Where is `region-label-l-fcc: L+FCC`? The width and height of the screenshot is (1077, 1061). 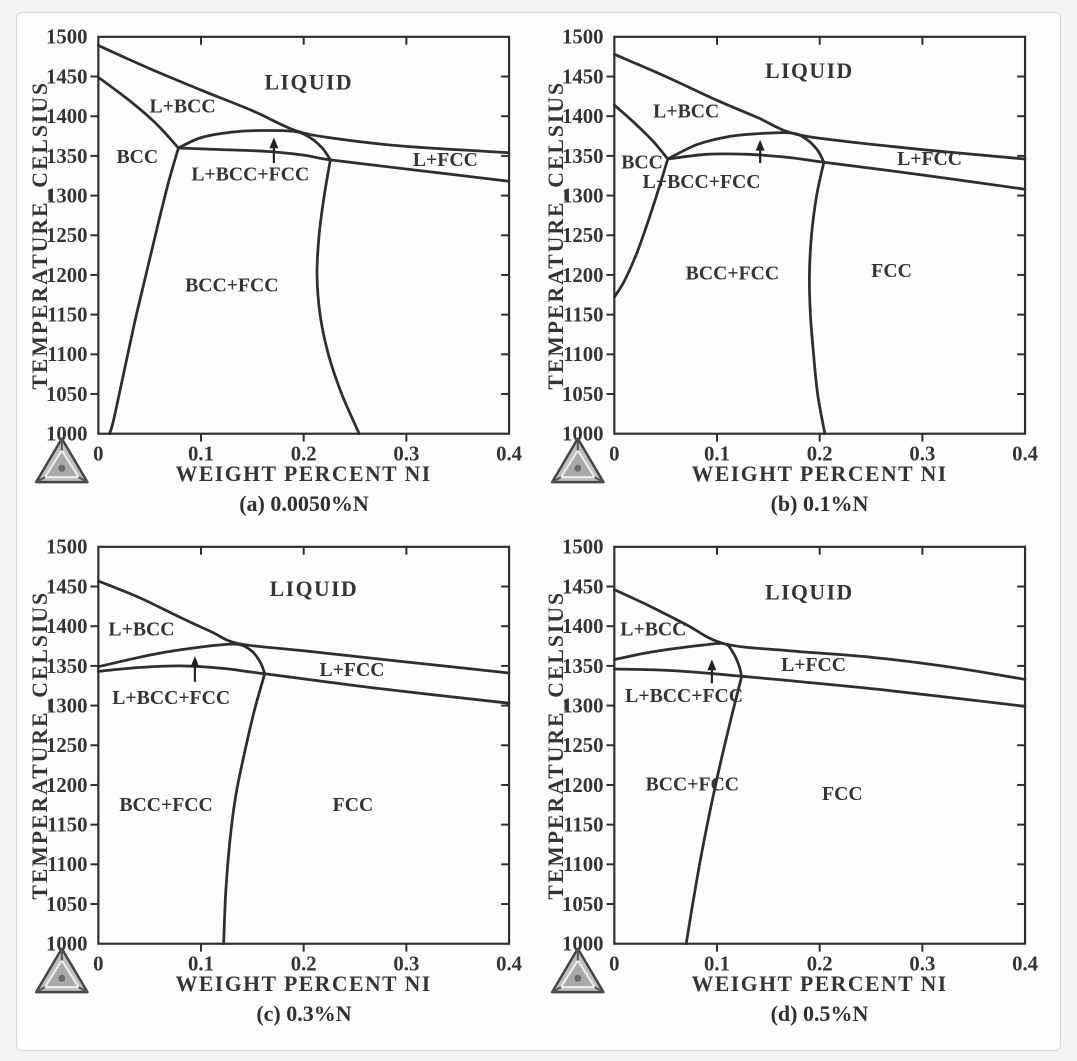
region-label-l-fcc: L+FCC is located at coordinates (813, 665).